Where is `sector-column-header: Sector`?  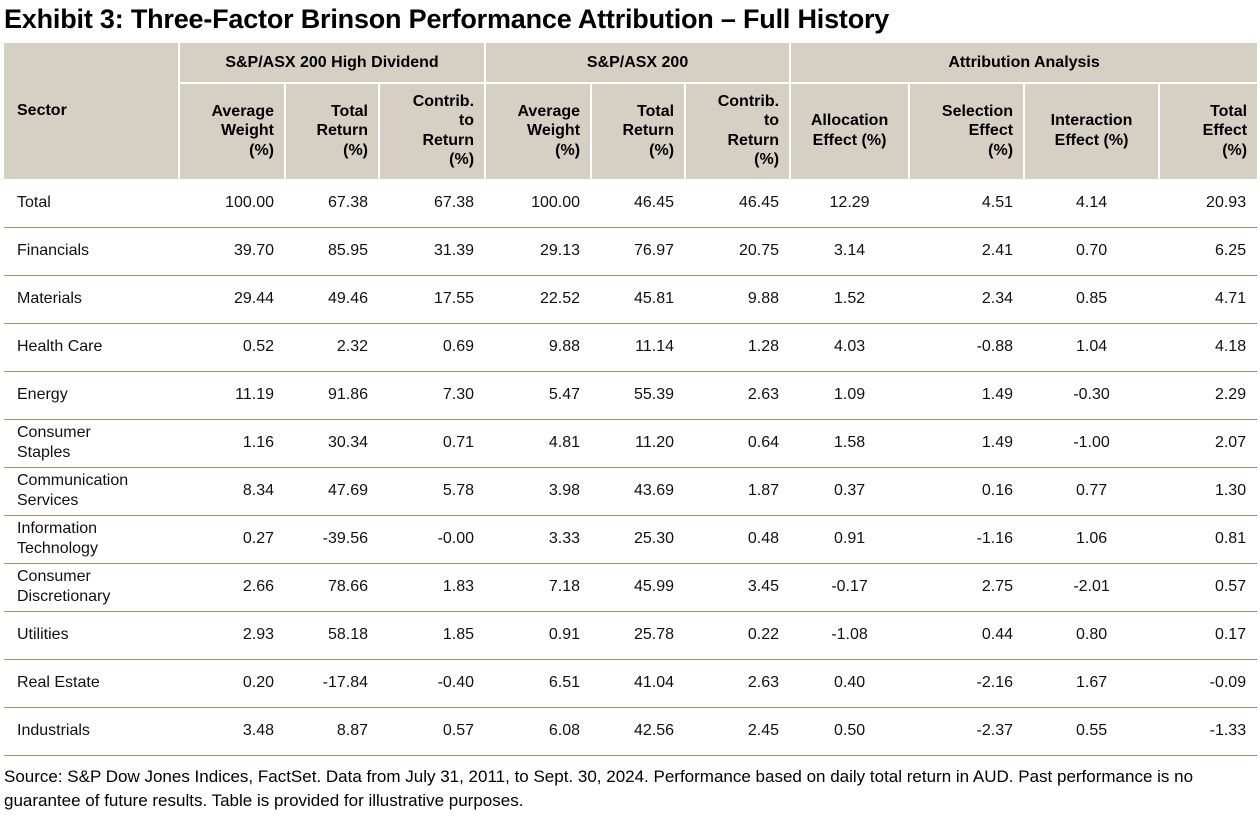
sector-column-header: Sector is located at coordinates (92, 111).